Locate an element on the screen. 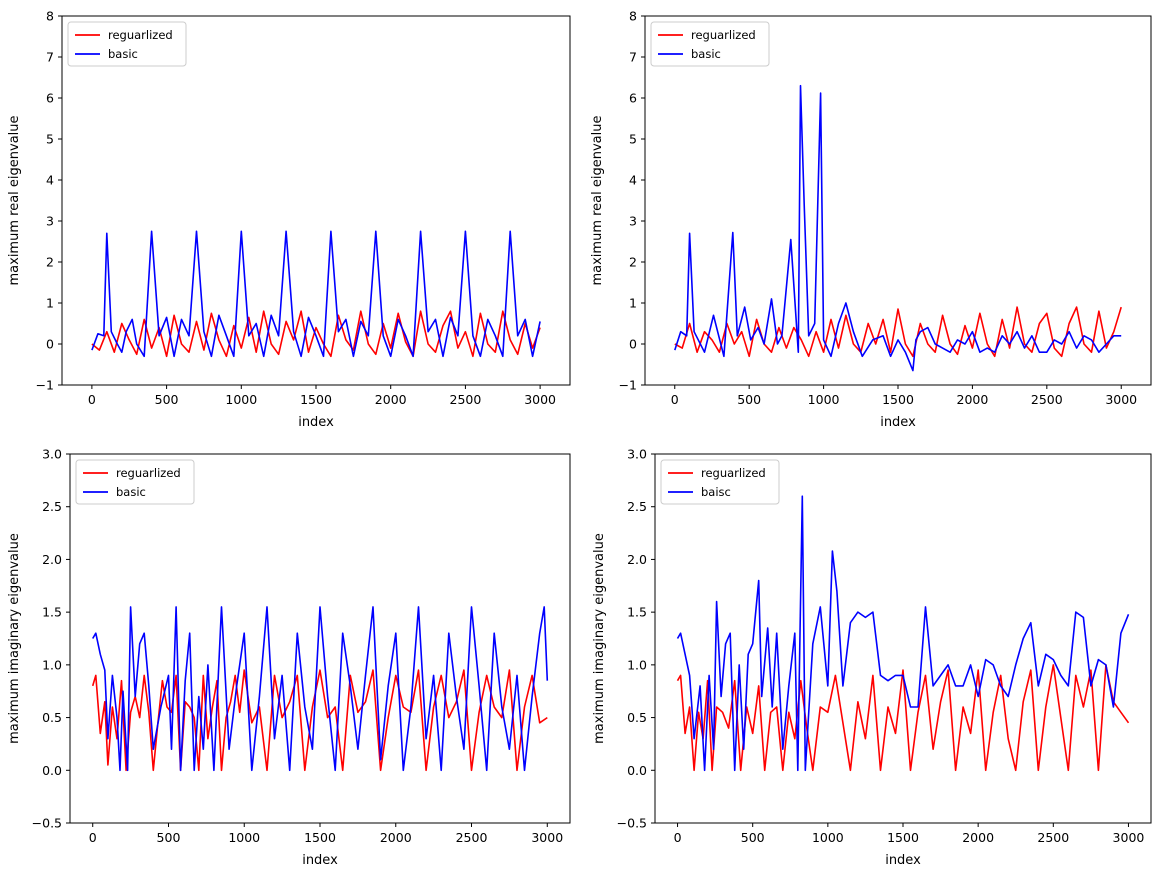 This screenshot has width=1164, height=876. legend: reguarlized baisc is located at coordinates (720, 482).